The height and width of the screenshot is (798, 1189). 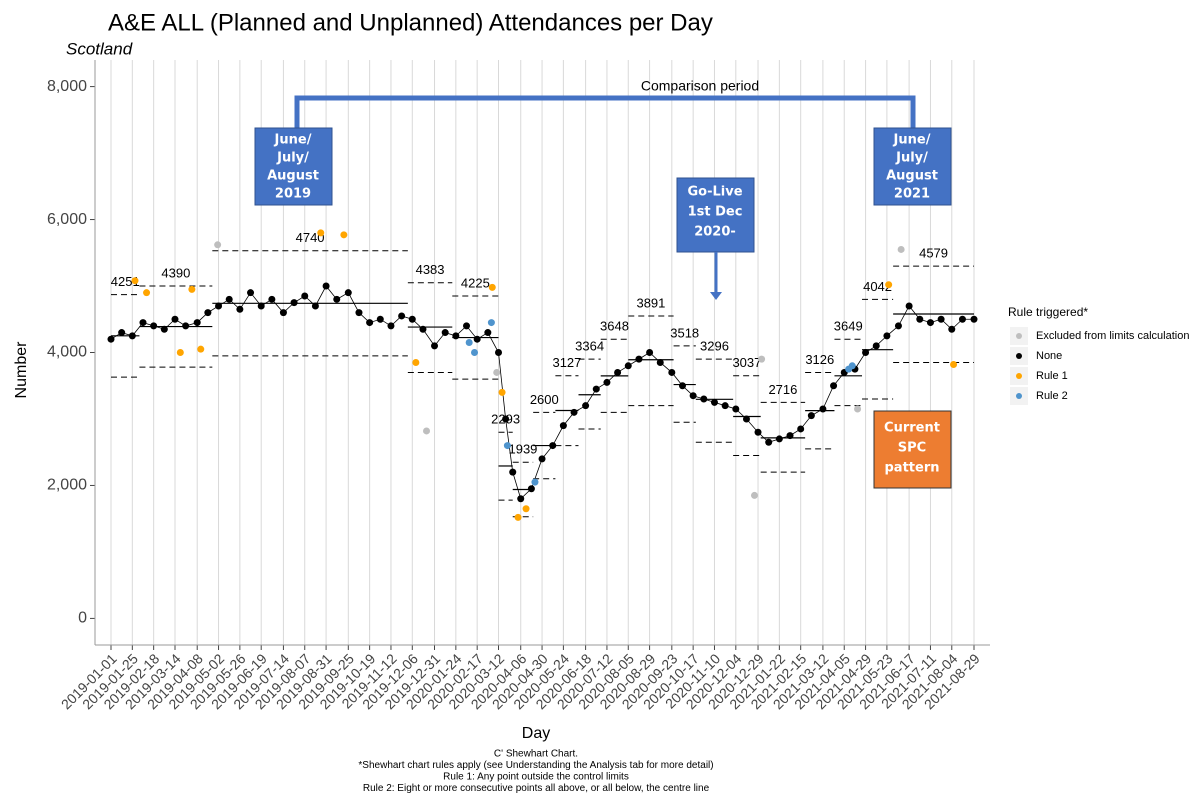 I want to click on centre-label: 1939, so click(x=522, y=449).